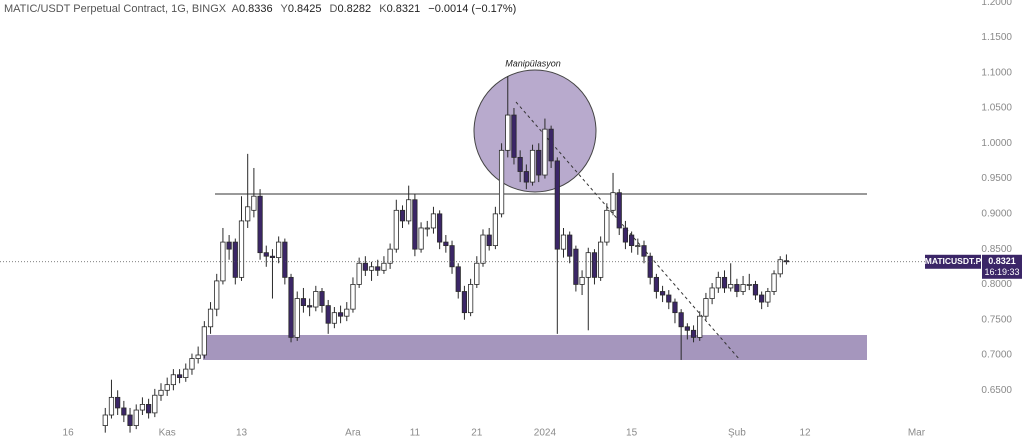 The height and width of the screenshot is (439, 1024). Describe the element at coordinates (996, 37) in the screenshot. I see `y-tick-label: 1.1500` at that location.